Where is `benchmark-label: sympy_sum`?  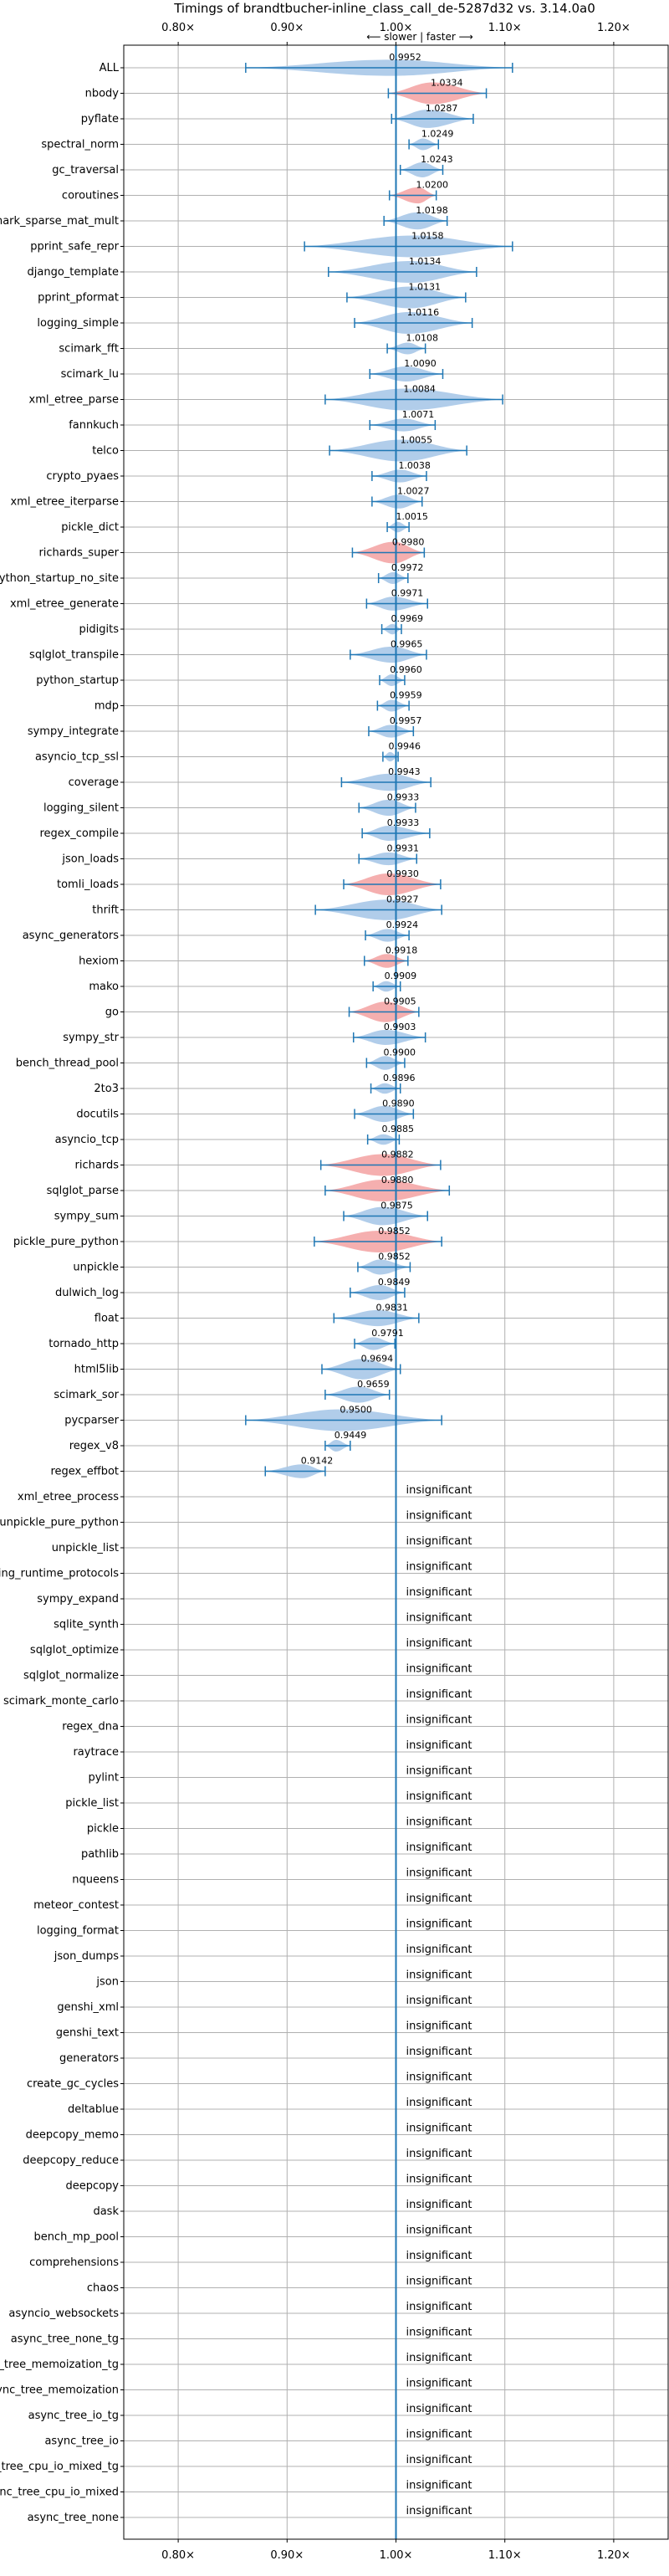
benchmark-label: sympy_sum is located at coordinates (87, 1217).